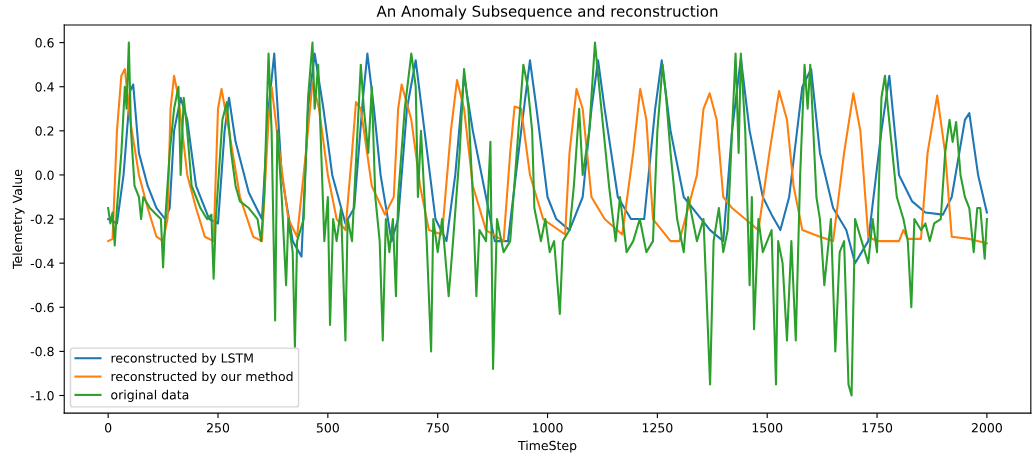 This screenshot has width=1036, height=454. Describe the element at coordinates (44, 43) in the screenshot. I see `y-tick-label: 0.6` at that location.